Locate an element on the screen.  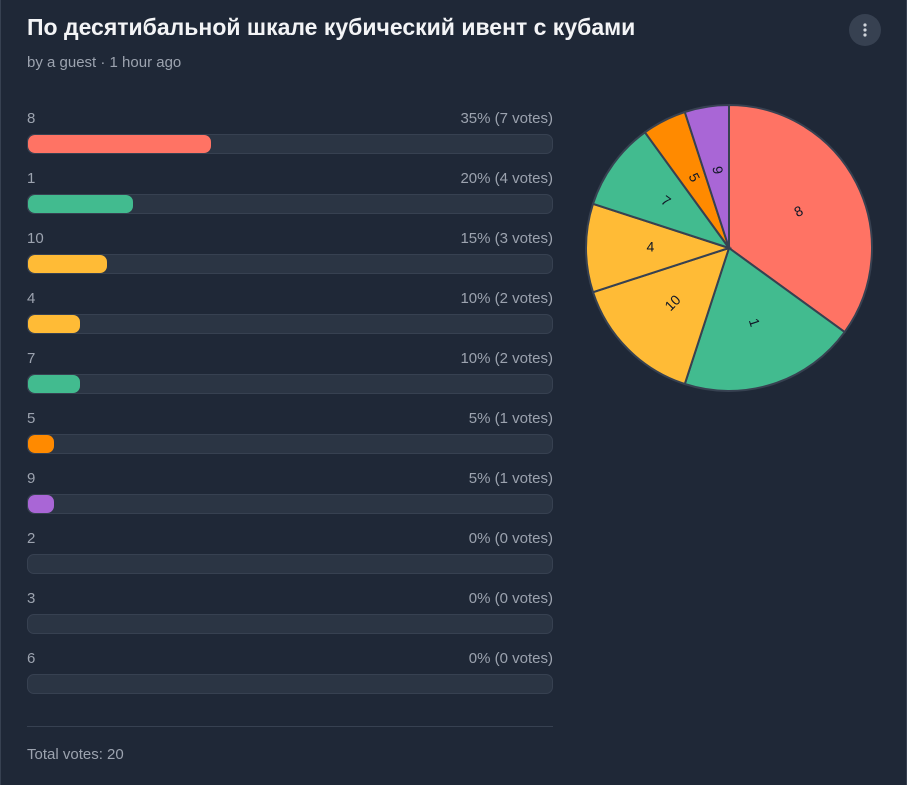
option-label: 4 is located at coordinates (31, 298).